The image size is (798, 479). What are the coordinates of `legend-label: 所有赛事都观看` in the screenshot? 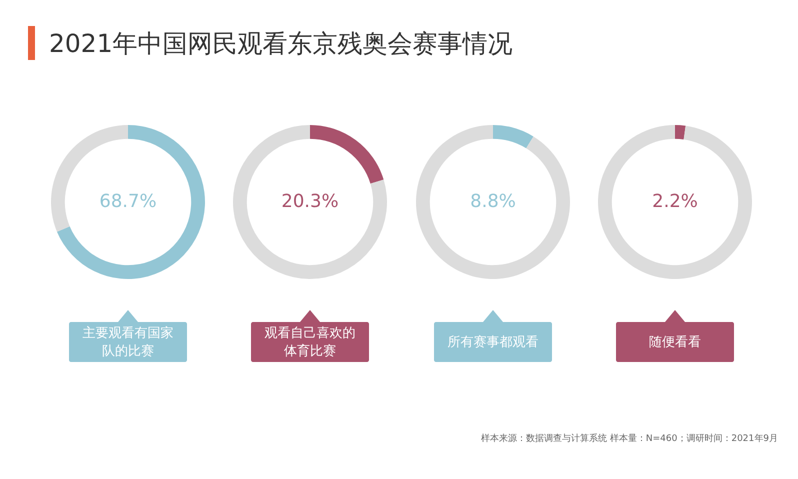 It's located at (493, 342).